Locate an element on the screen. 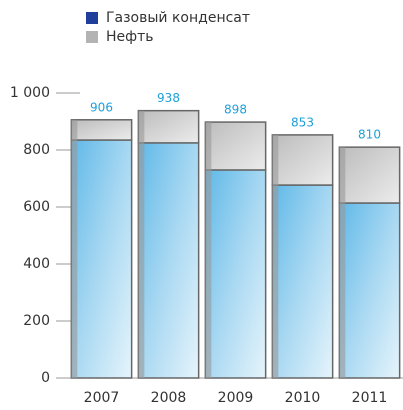 This screenshot has height=410, width=403. y-tick-label: 800 is located at coordinates (36, 150).